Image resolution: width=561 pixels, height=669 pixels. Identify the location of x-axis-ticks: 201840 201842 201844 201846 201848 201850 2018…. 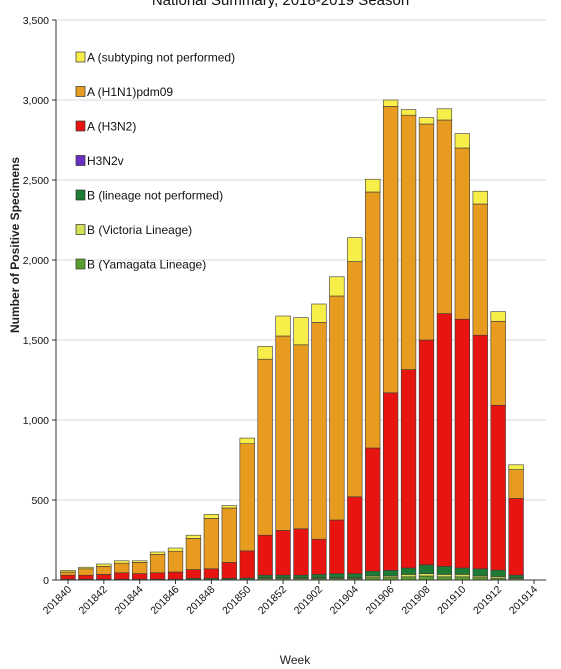
(290, 598).